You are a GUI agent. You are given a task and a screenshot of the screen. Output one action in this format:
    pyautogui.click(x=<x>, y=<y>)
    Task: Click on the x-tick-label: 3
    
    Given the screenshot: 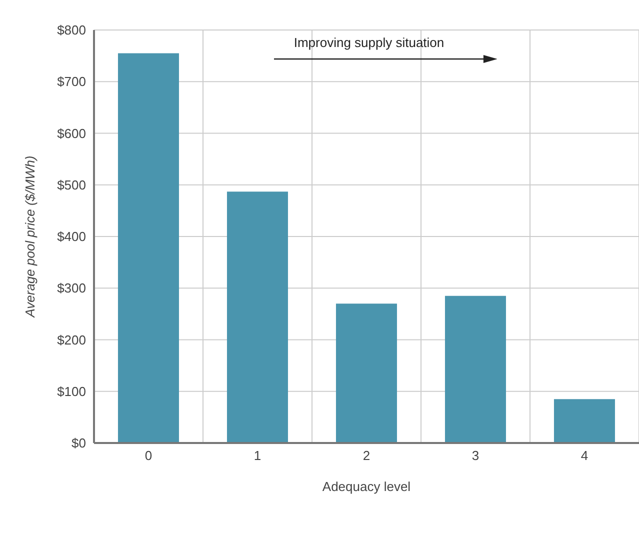 What is the action you would take?
    pyautogui.click(x=476, y=456)
    